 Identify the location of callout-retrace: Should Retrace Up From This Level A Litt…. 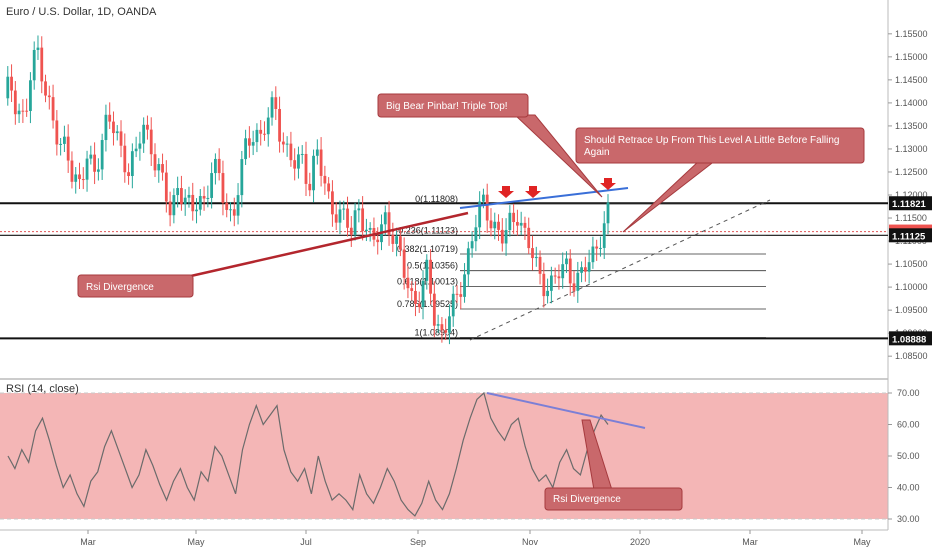
(720, 180).